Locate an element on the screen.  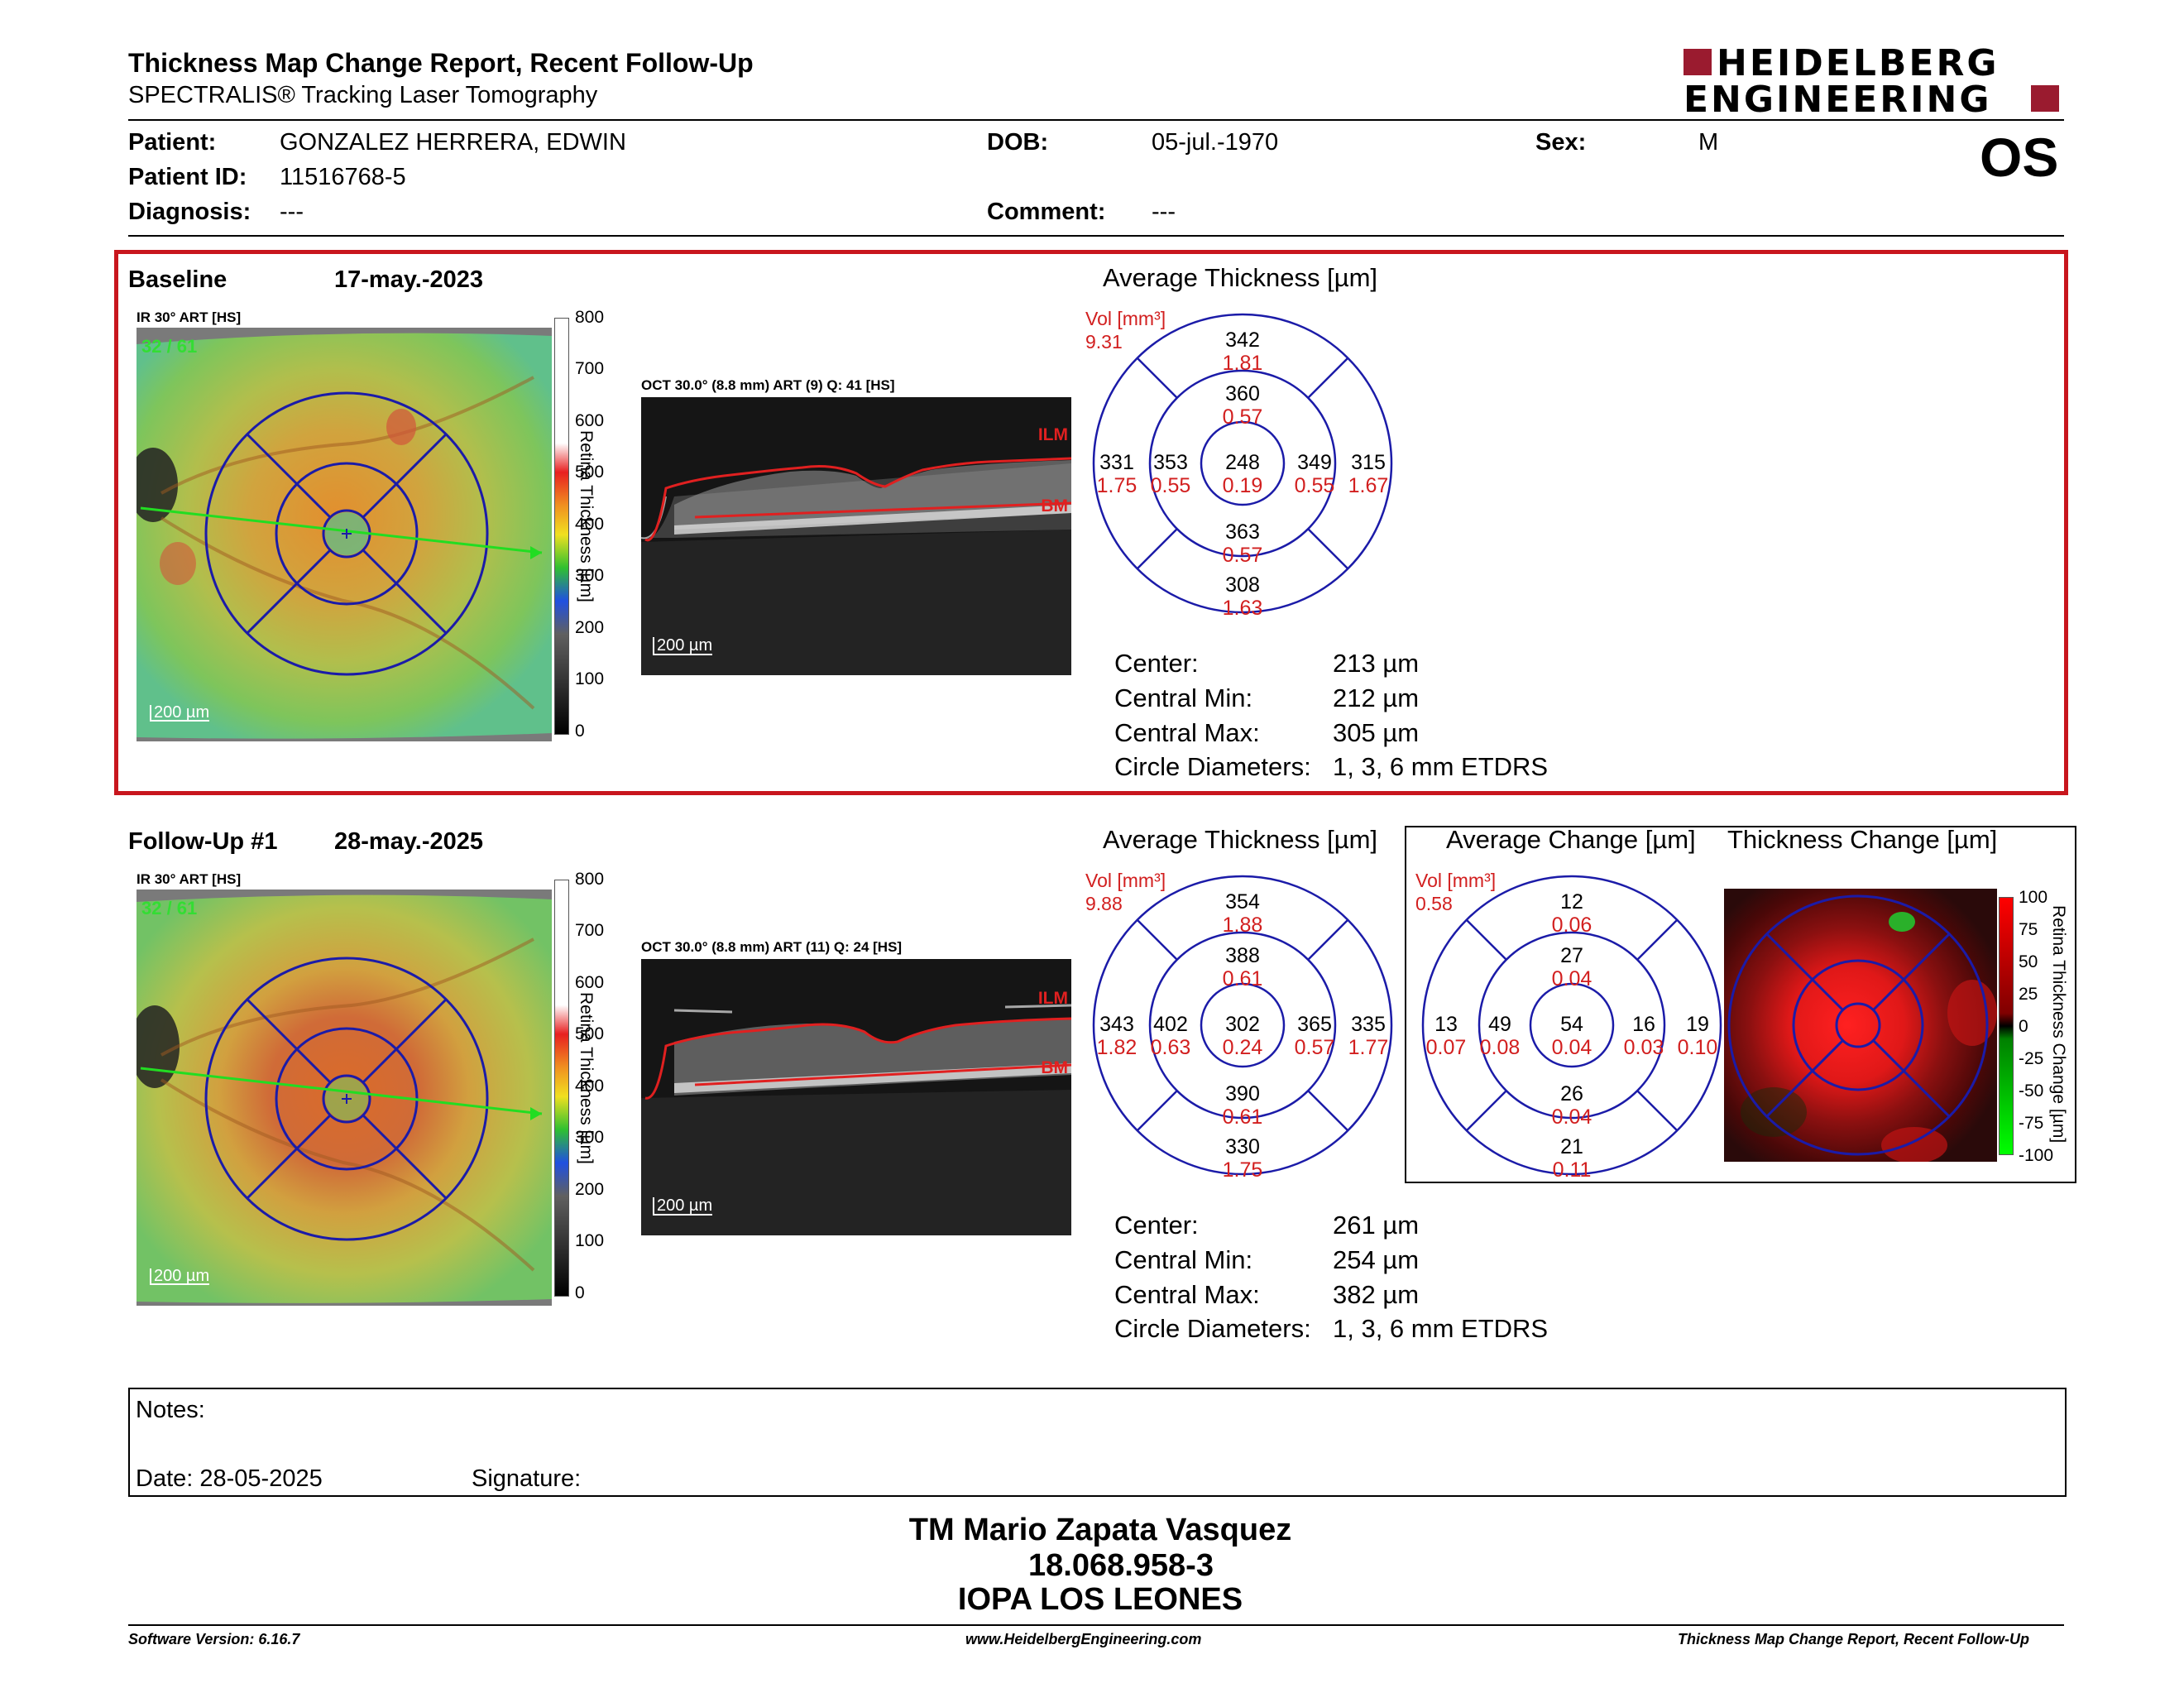
tick: 200 is located at coordinates (590, 1189).